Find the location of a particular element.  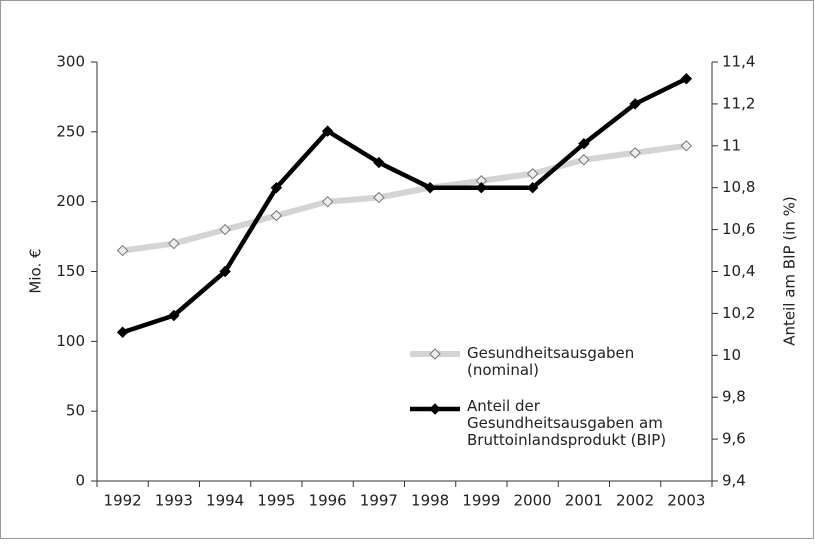

y2-tick-label: 11,4 is located at coordinates (738, 62).